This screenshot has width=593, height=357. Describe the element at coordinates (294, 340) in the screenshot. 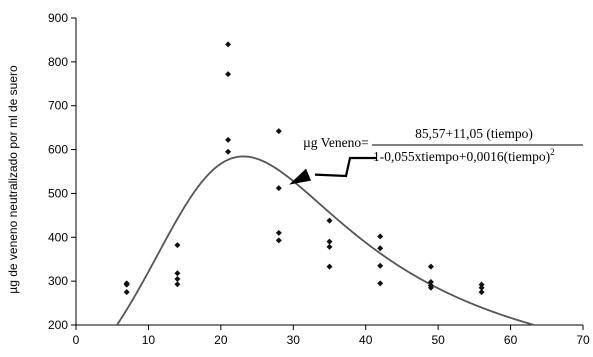

I see `x-tick-label: 30` at that location.